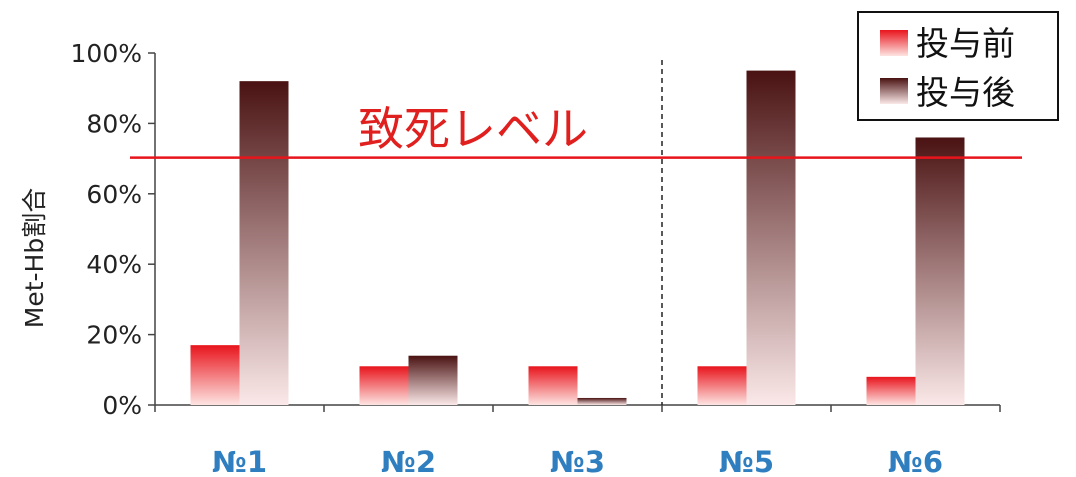 This screenshot has height=477, width=1076. What do you see at coordinates (114, 123) in the screenshot?
I see `y-tick-label: 80%` at bounding box center [114, 123].